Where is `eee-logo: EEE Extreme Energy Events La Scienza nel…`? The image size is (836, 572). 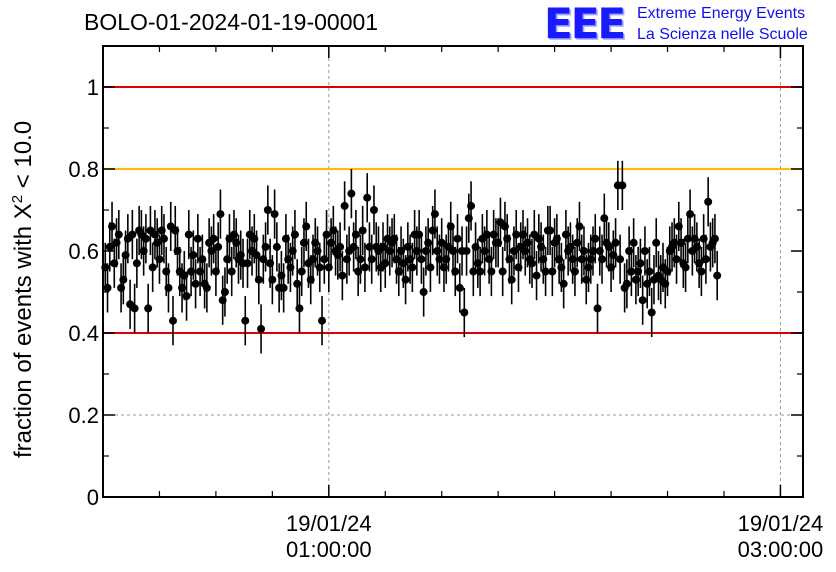 eee-logo: EEE Extreme Energy Events La Scienza nel… is located at coordinates (688, 24).